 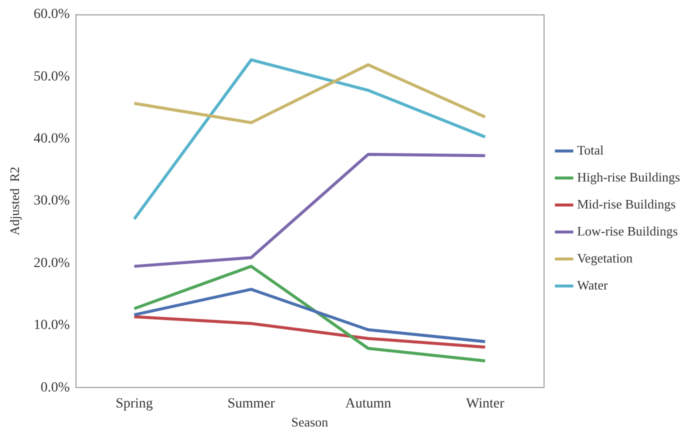 What do you see at coordinates (52, 76) in the screenshot?
I see `y-tick-label: 50.0%` at bounding box center [52, 76].